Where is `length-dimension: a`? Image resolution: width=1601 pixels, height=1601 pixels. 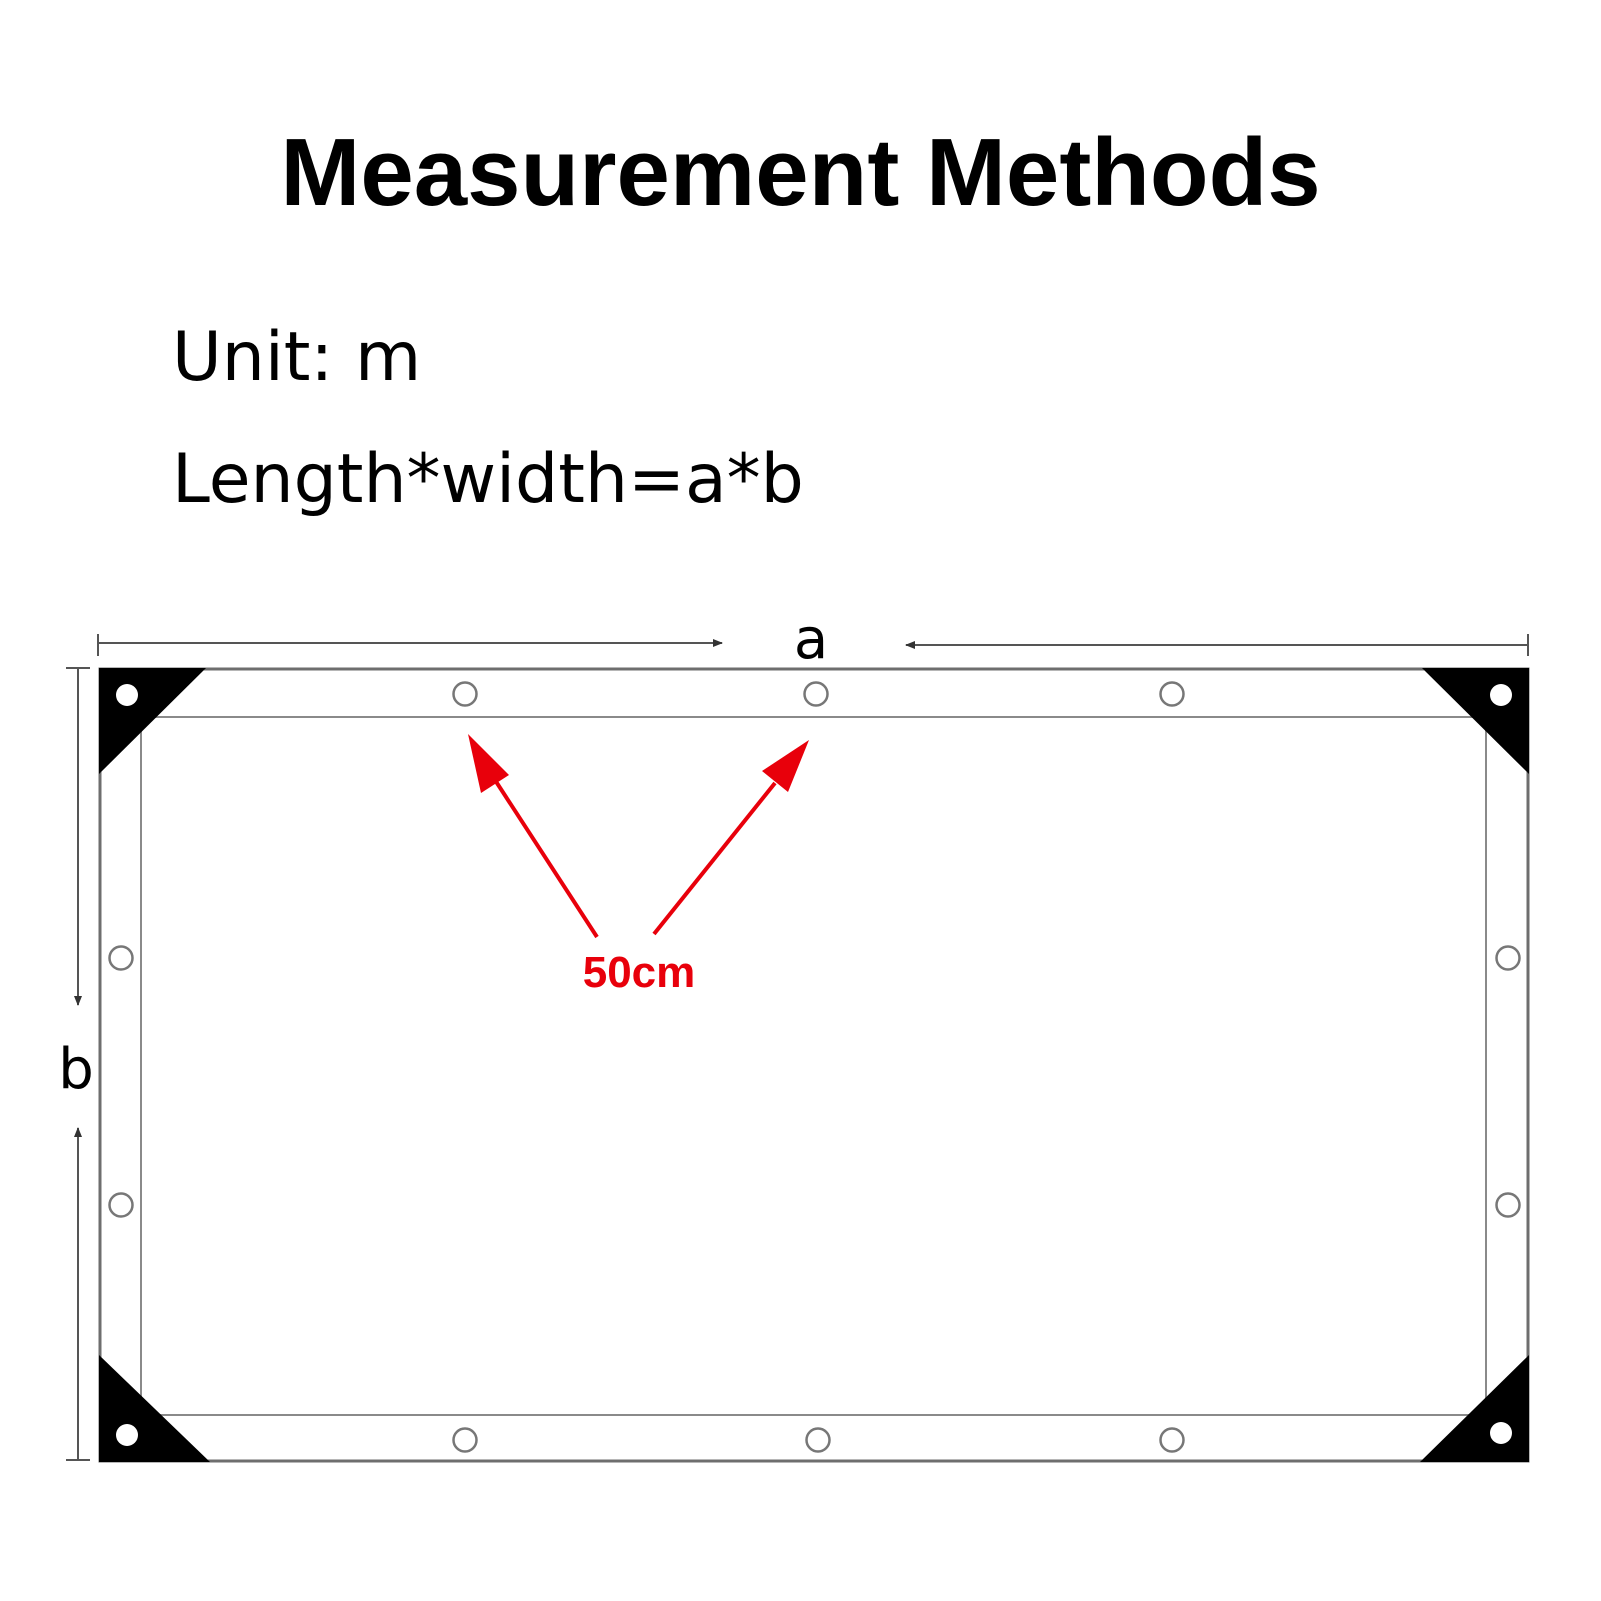
length-dimension: a is located at coordinates (813, 639).